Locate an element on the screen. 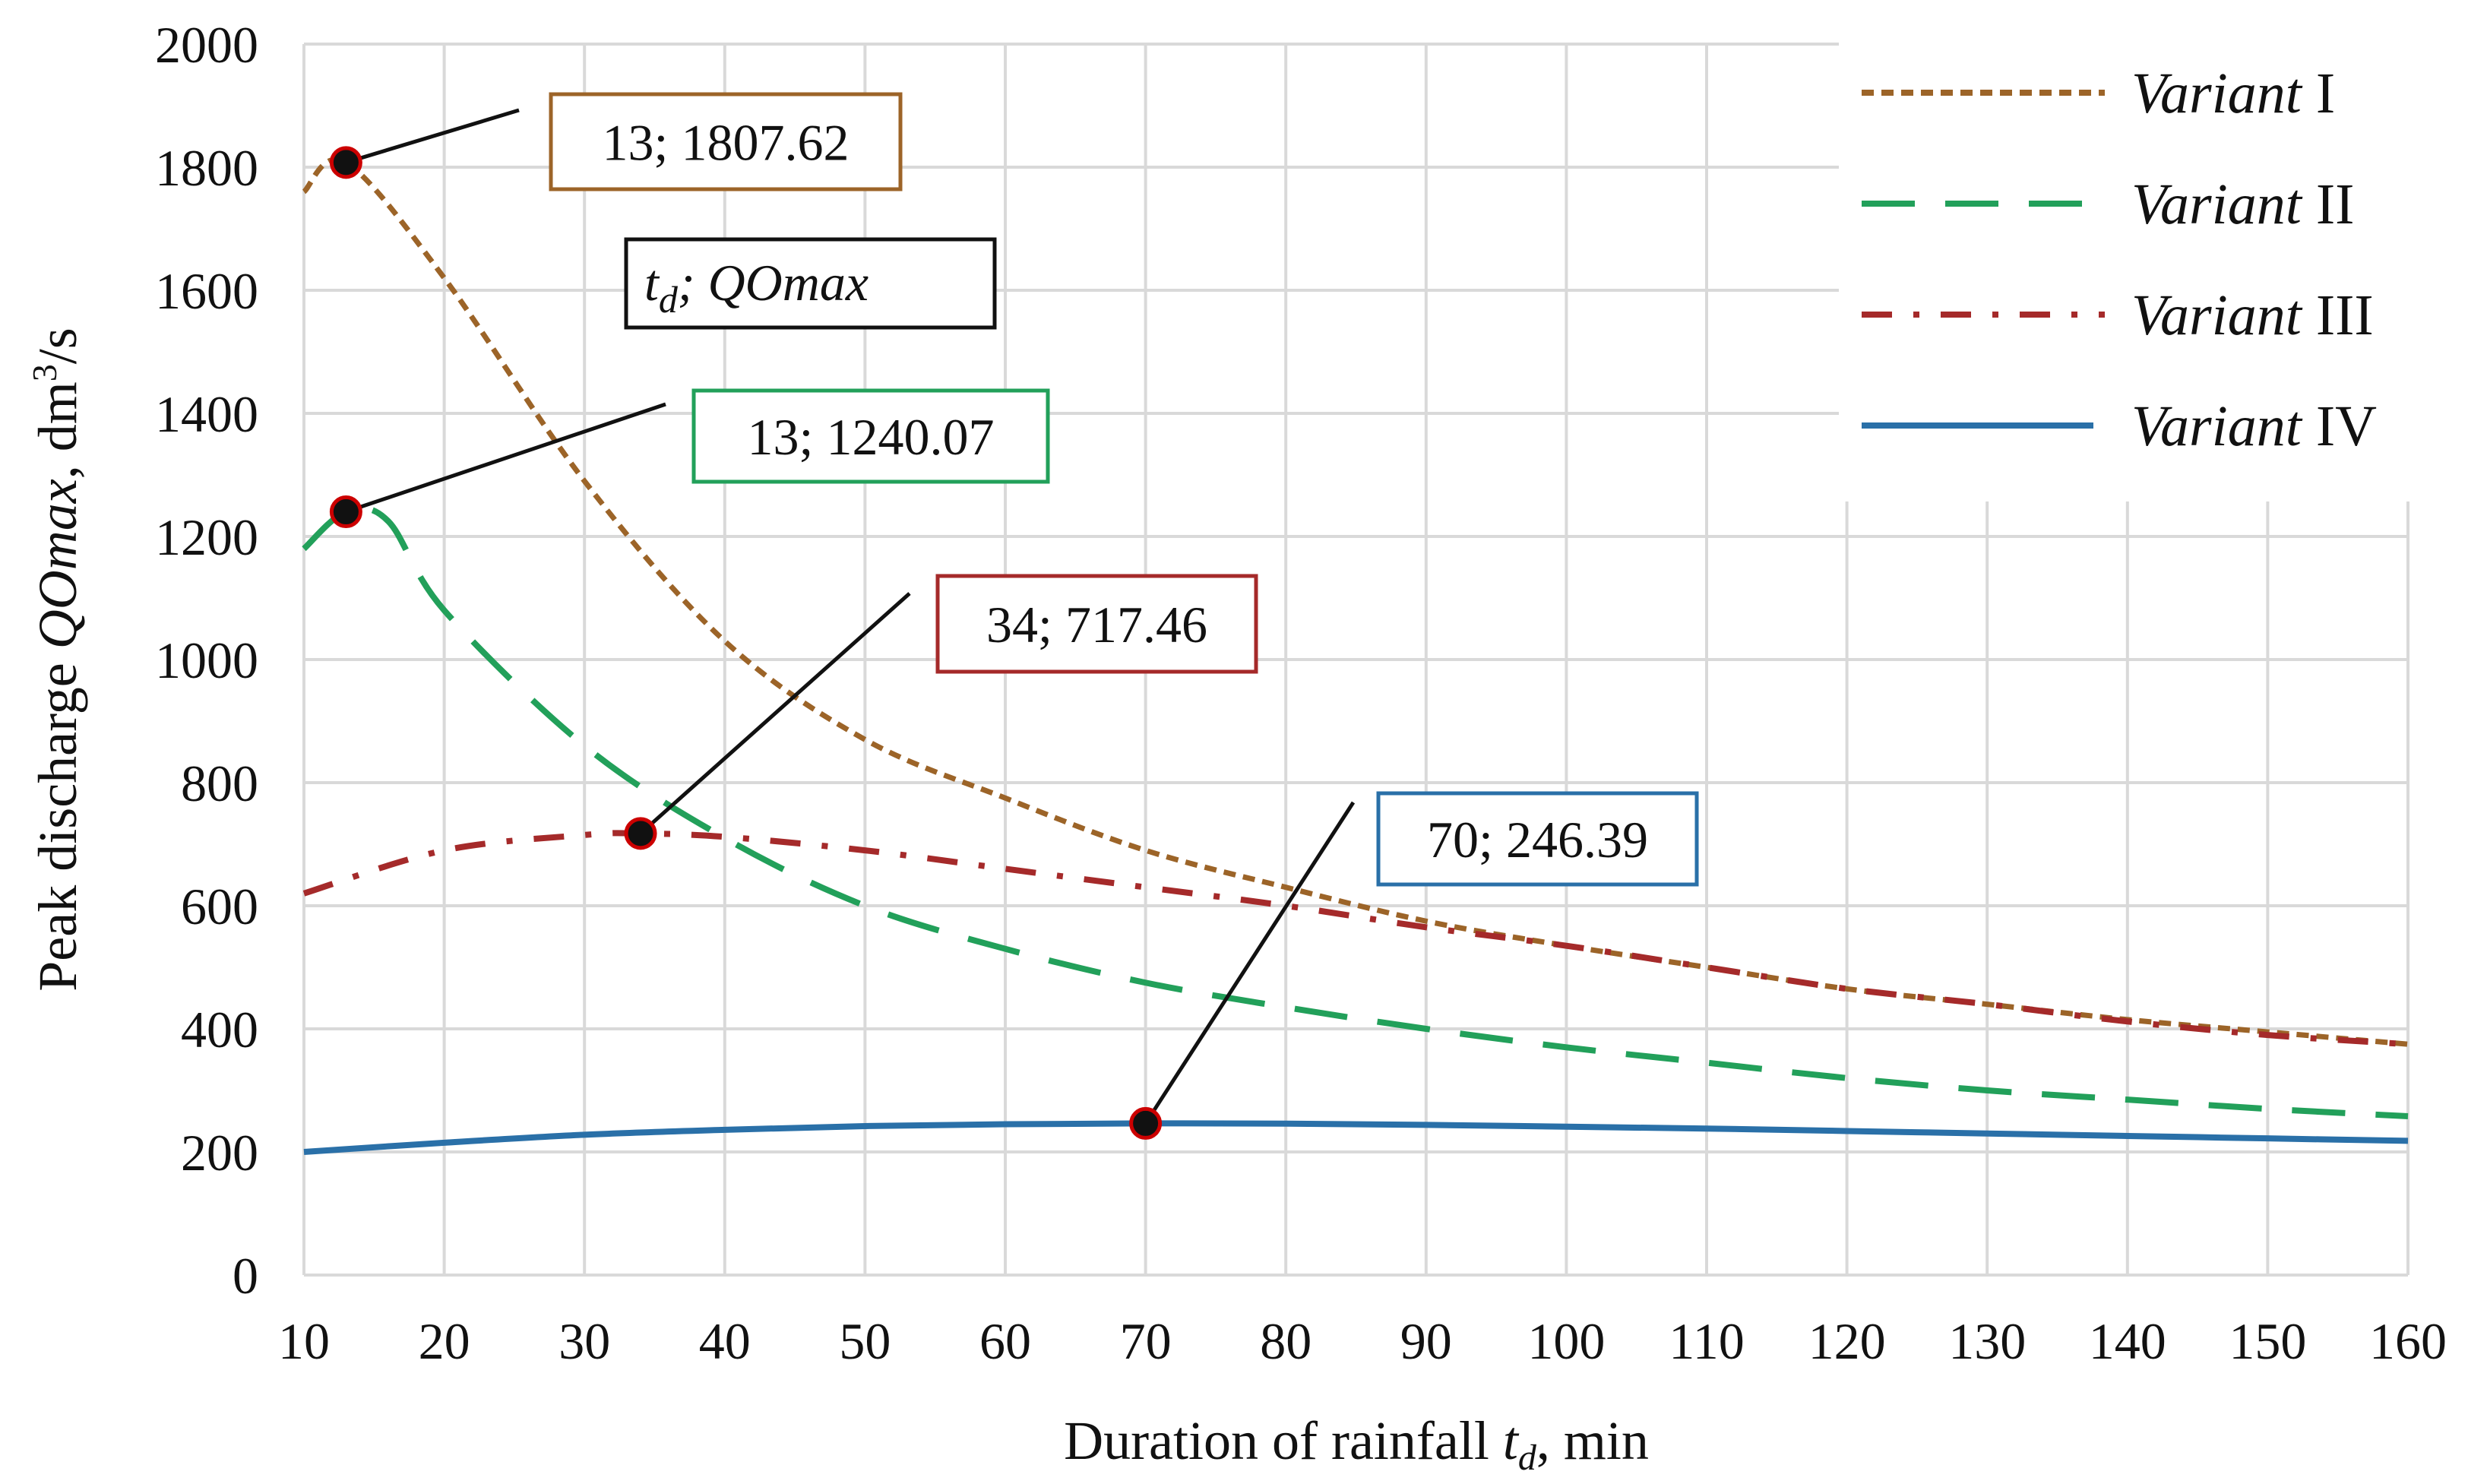  svg-text: td; QOmax is located at coordinates (756, 287).